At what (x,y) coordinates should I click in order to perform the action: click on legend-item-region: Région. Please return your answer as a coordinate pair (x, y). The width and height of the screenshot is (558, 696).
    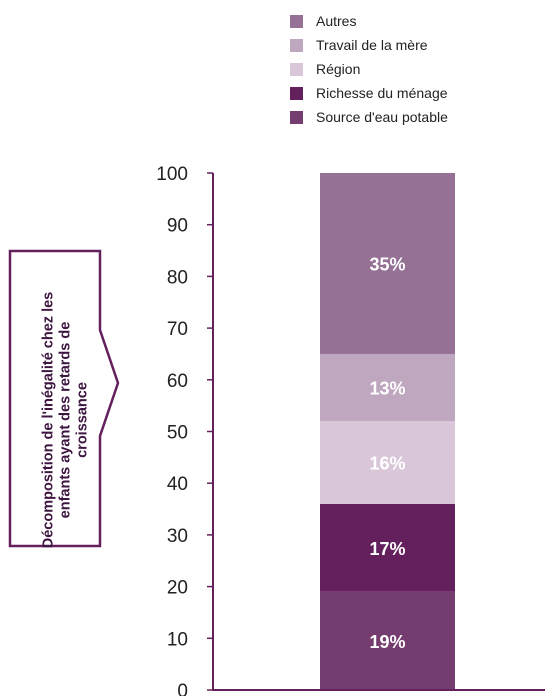
    Looking at the image, I should click on (369, 69).